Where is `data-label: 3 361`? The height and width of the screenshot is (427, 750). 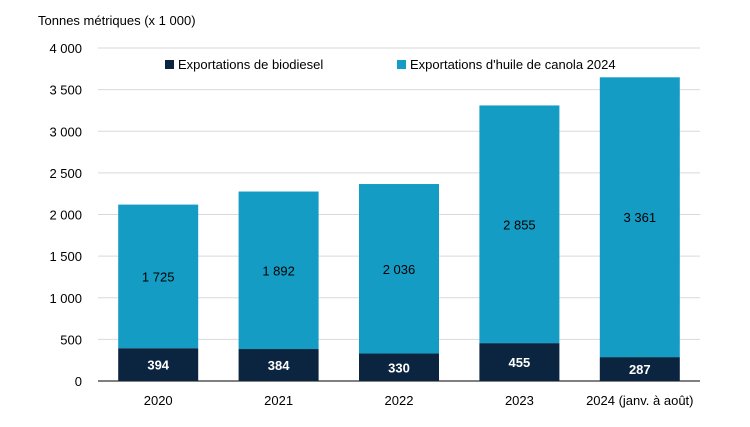
data-label: 3 361 is located at coordinates (640, 217).